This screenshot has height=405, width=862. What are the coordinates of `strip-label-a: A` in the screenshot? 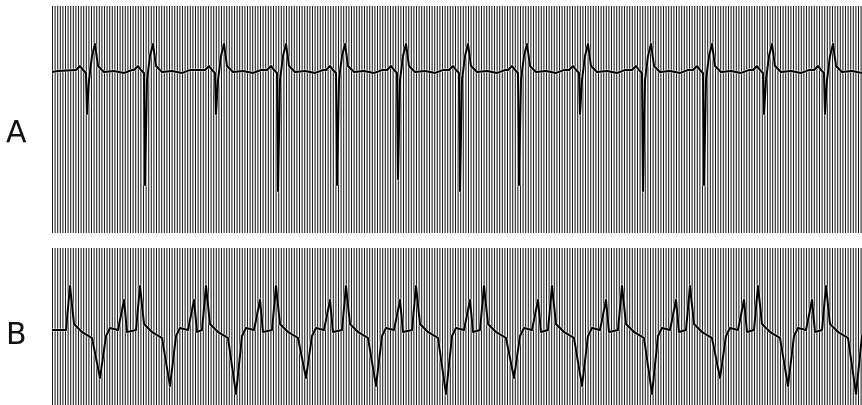 It's located at (16, 132).